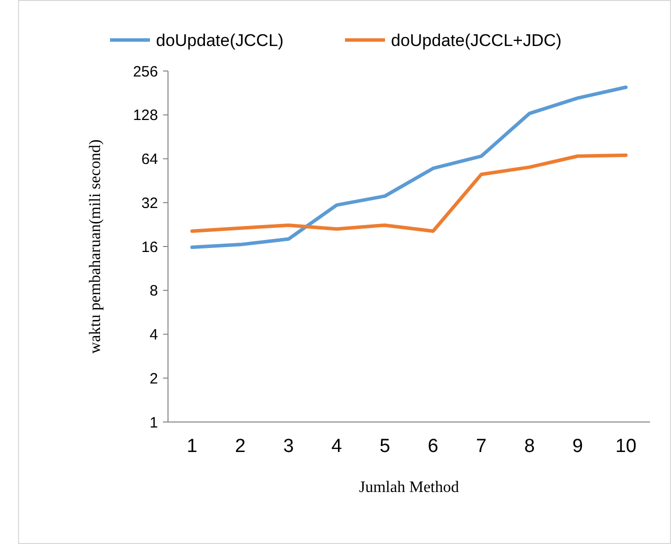  I want to click on x-tick-label: 9, so click(577, 446).